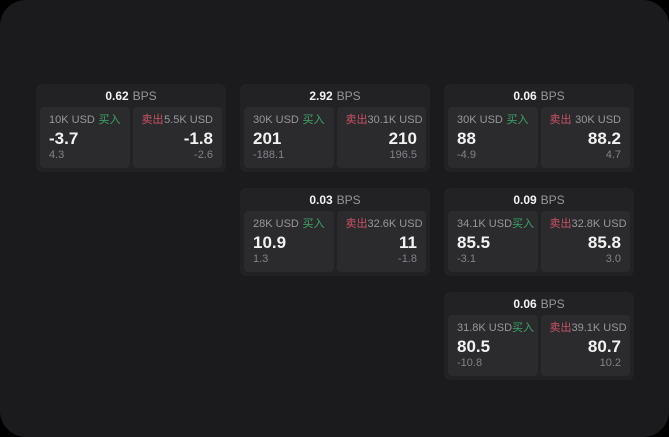 Image resolution: width=669 pixels, height=437 pixels. I want to click on card-body: 30K USD 买入 88 -4.9 卖出 30K USD 88.2 4.7, so click(539, 137).